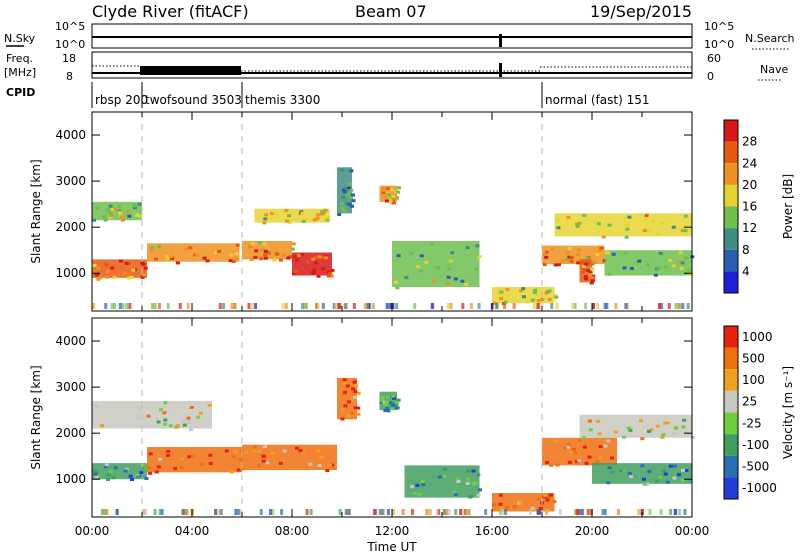 The height and width of the screenshot is (554, 800). Describe the element at coordinates (752, 423) in the screenshot. I see `colorbar-tick-label: -25` at that location.